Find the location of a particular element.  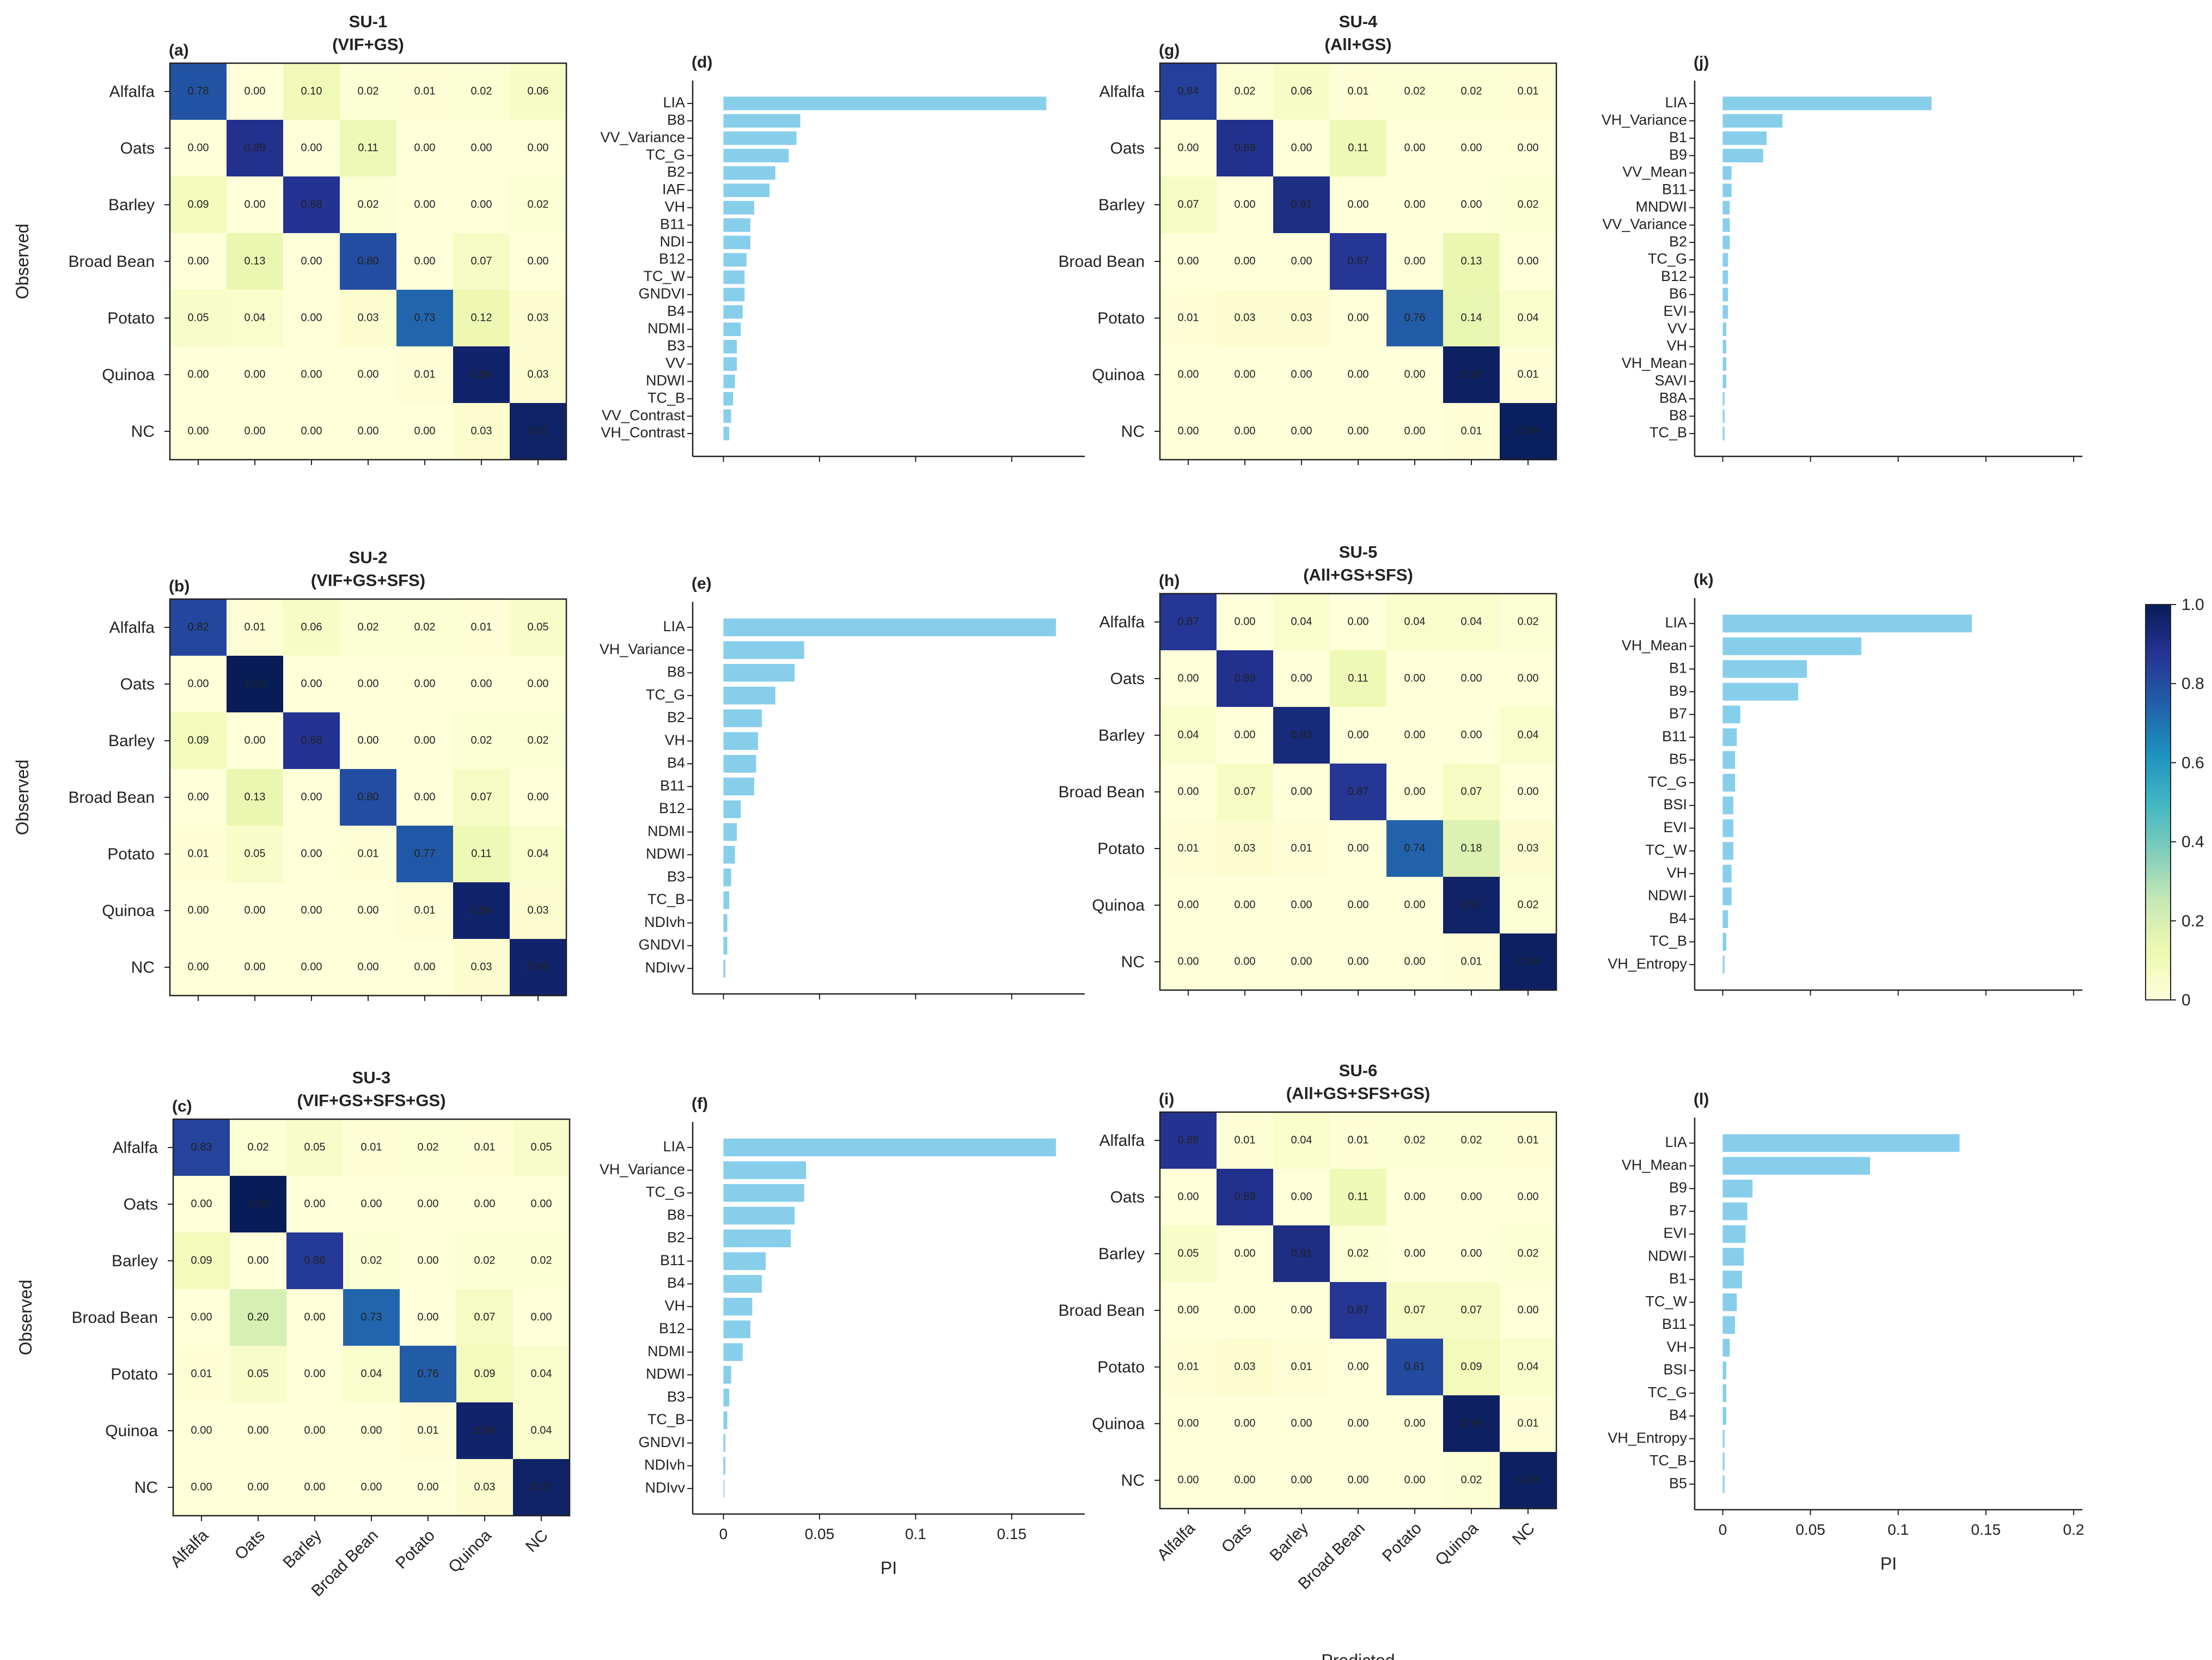

feature-label: TC_G is located at coordinates (665, 155).